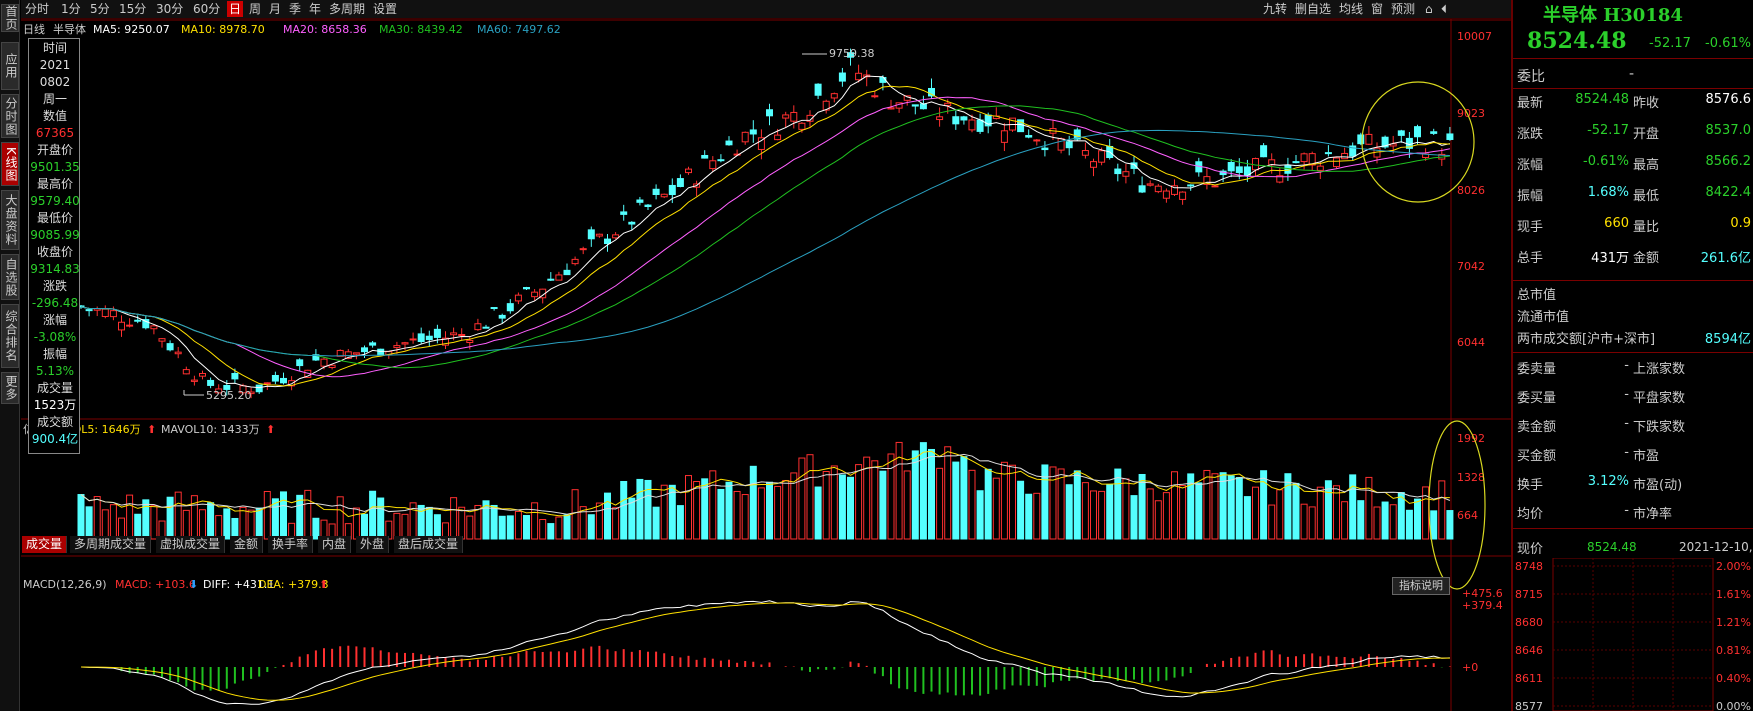 This screenshot has width=1753, height=711. What do you see at coordinates (1377, 9) in the screenshot?
I see `window-button: 窗` at bounding box center [1377, 9].